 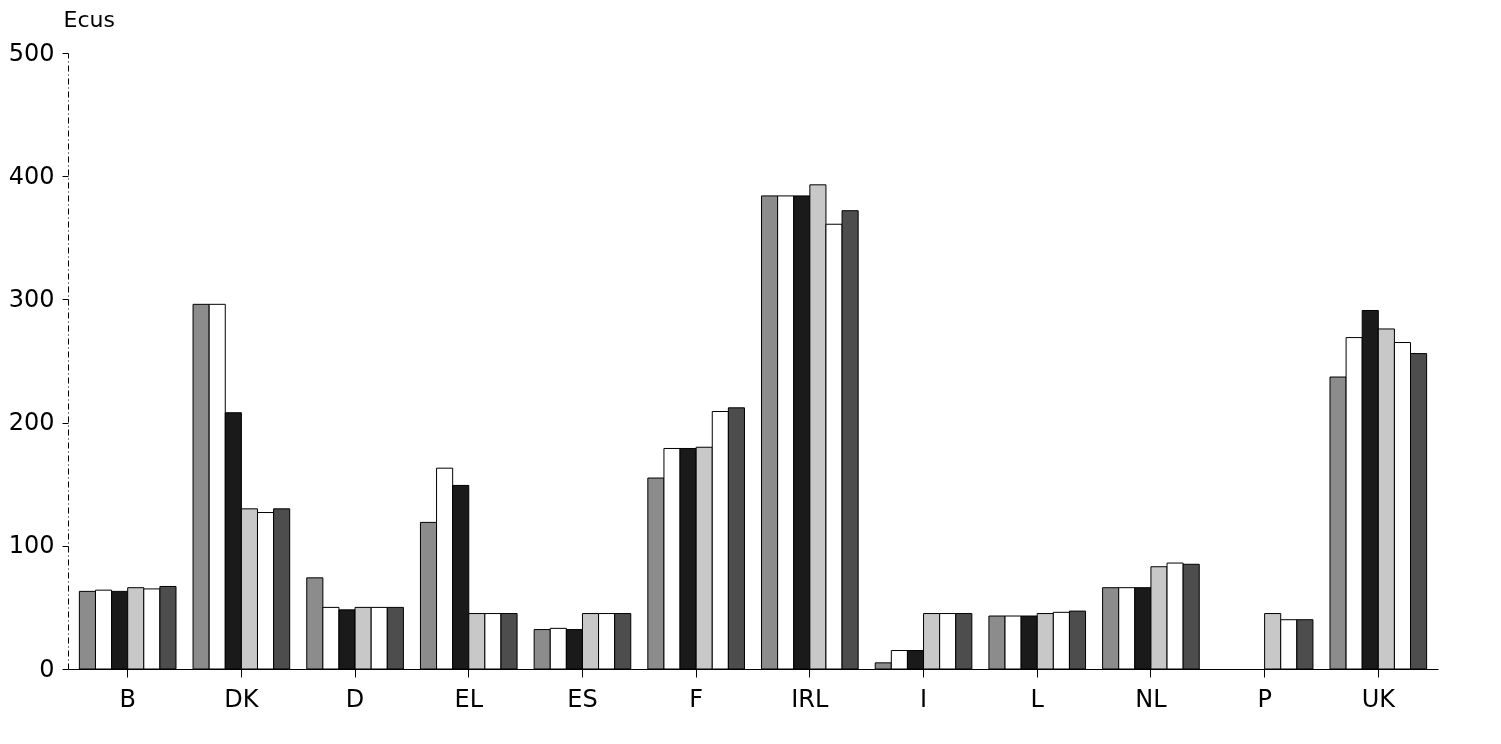 What do you see at coordinates (31, 175) in the screenshot?
I see `y-tick-label: 400` at bounding box center [31, 175].